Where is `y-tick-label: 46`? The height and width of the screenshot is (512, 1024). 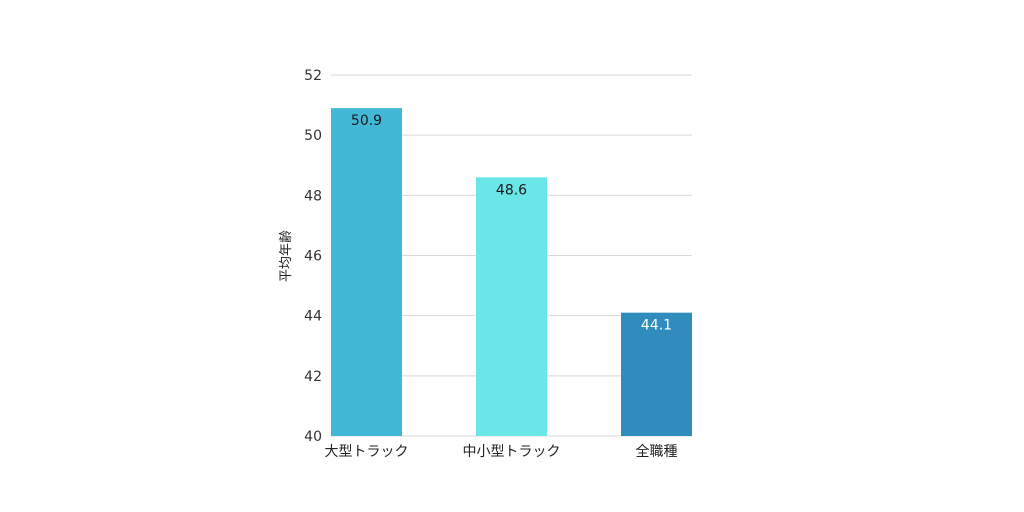 y-tick-label: 46 is located at coordinates (313, 257).